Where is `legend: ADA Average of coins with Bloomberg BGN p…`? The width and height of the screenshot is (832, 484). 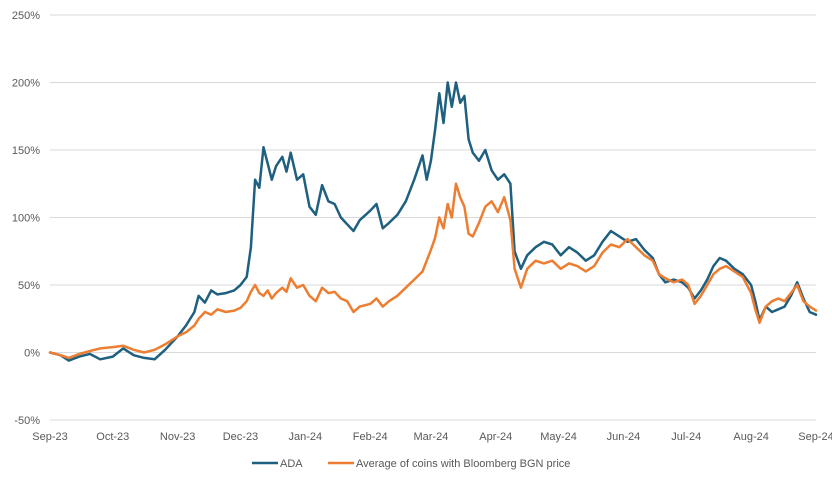 legend: ADA Average of coins with Bloomberg BGN p… is located at coordinates (411, 464).